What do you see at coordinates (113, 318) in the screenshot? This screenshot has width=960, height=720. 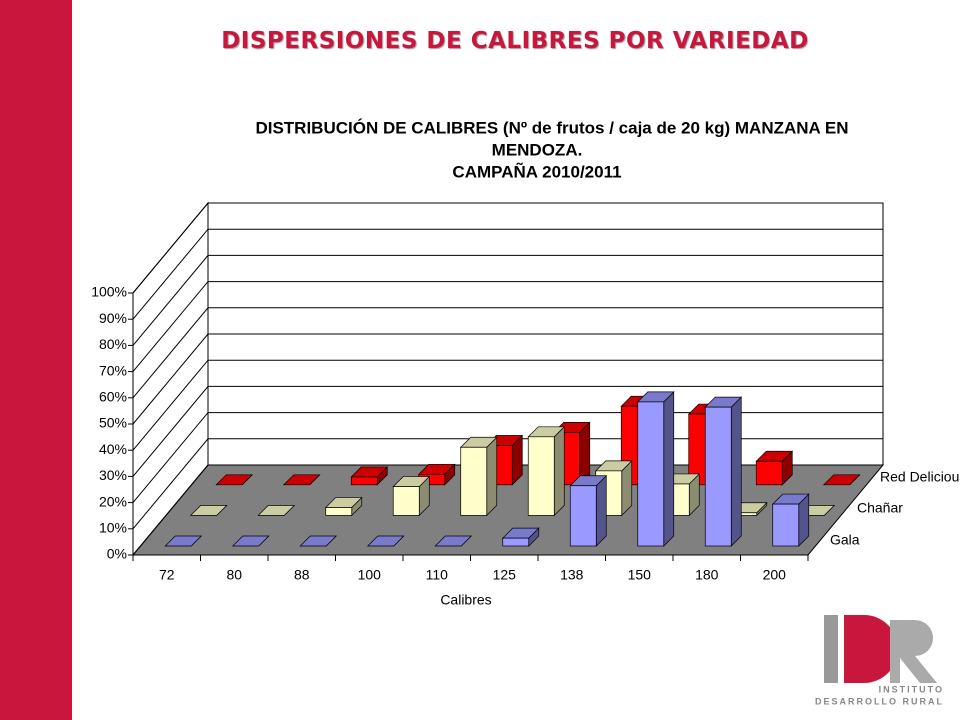 I see `y-tick-label: 90%` at bounding box center [113, 318].